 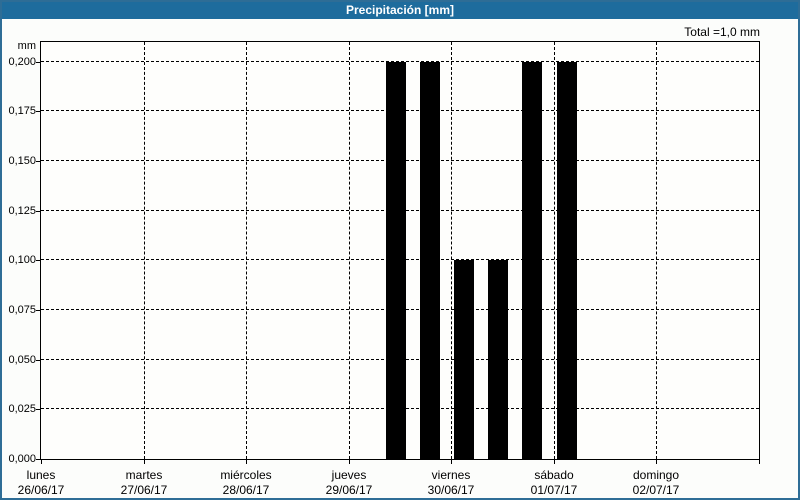 What do you see at coordinates (451, 490) in the screenshot?
I see `day-date: 30/06/17` at bounding box center [451, 490].